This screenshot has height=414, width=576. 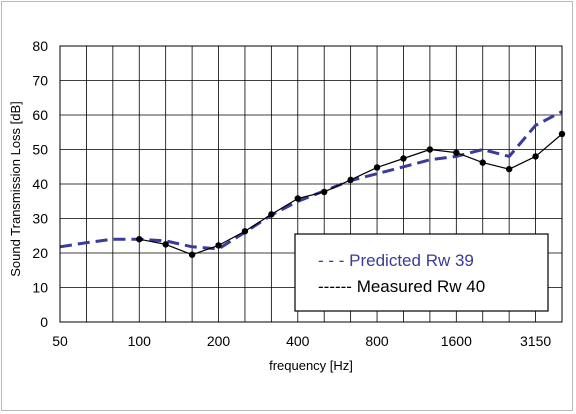 I want to click on x-tick-label: 200, so click(x=219, y=341).